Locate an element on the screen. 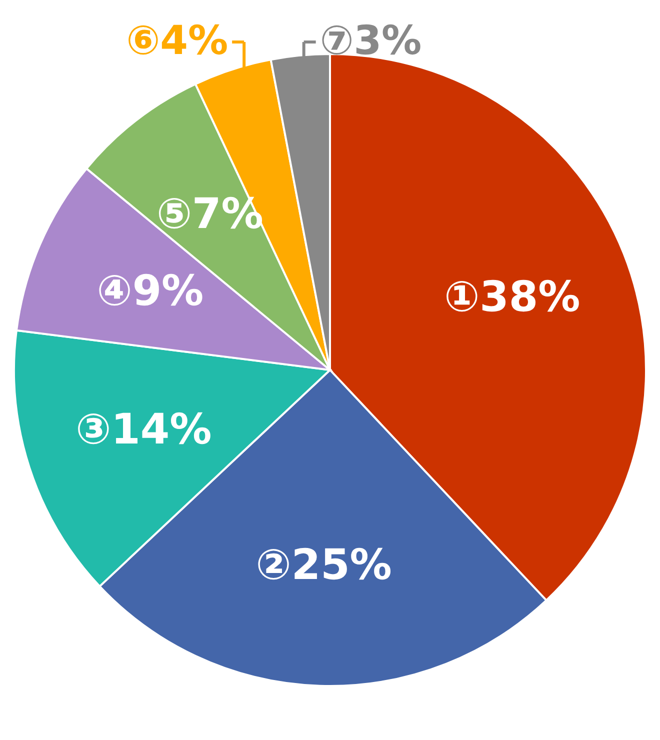  slice-label: ③14% is located at coordinates (144, 429).